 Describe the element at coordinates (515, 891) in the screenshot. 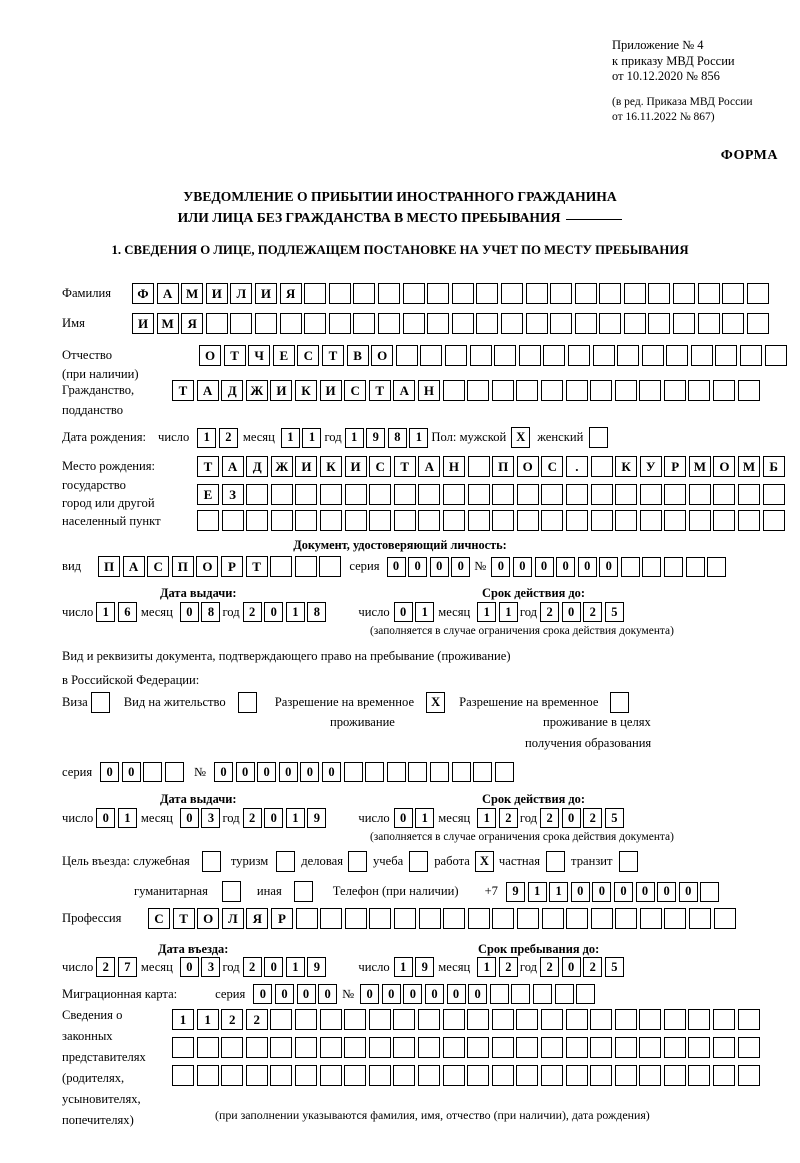

I see `char-box: 9` at that location.